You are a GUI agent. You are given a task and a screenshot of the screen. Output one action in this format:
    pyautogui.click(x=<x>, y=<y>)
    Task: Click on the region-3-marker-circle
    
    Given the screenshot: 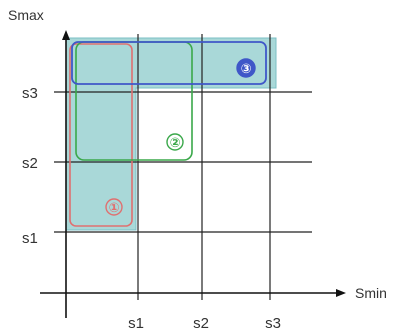 What is the action you would take?
    pyautogui.click(x=246, y=68)
    